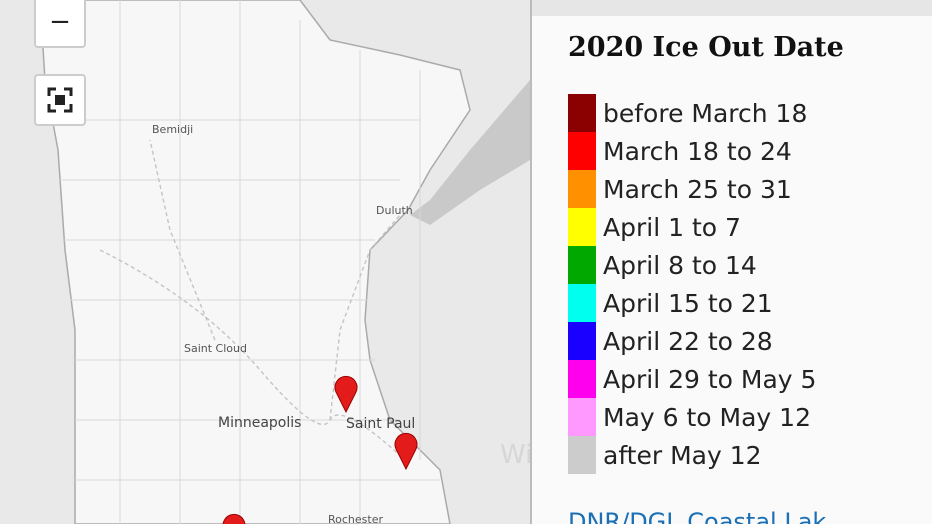  I want to click on legend-item: March 18 to 24, so click(692, 151).